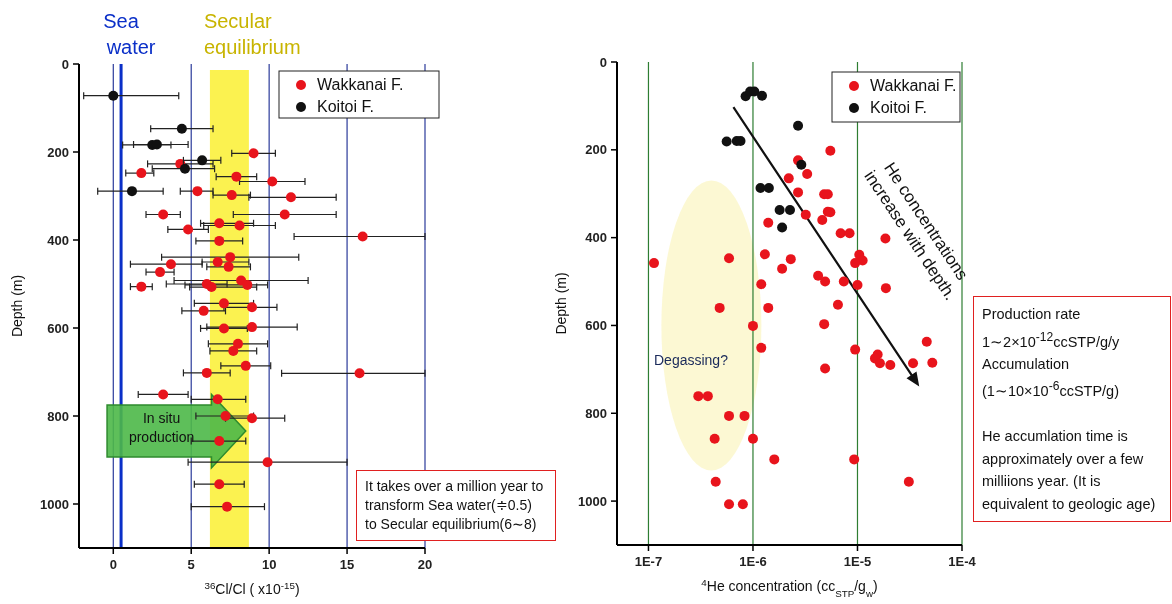 This screenshot has width=1172, height=604. I want to click on x-tick-label: 1E-4, so click(962, 561).